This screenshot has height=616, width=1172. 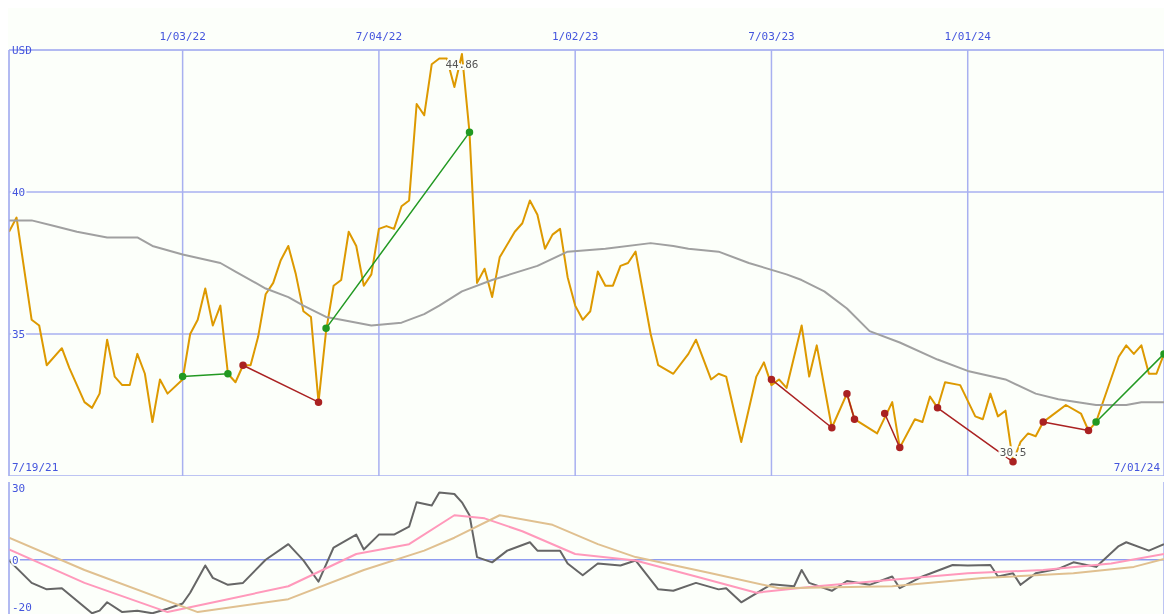 I want to click on y-tick-label: 30, so click(x=19, y=488).